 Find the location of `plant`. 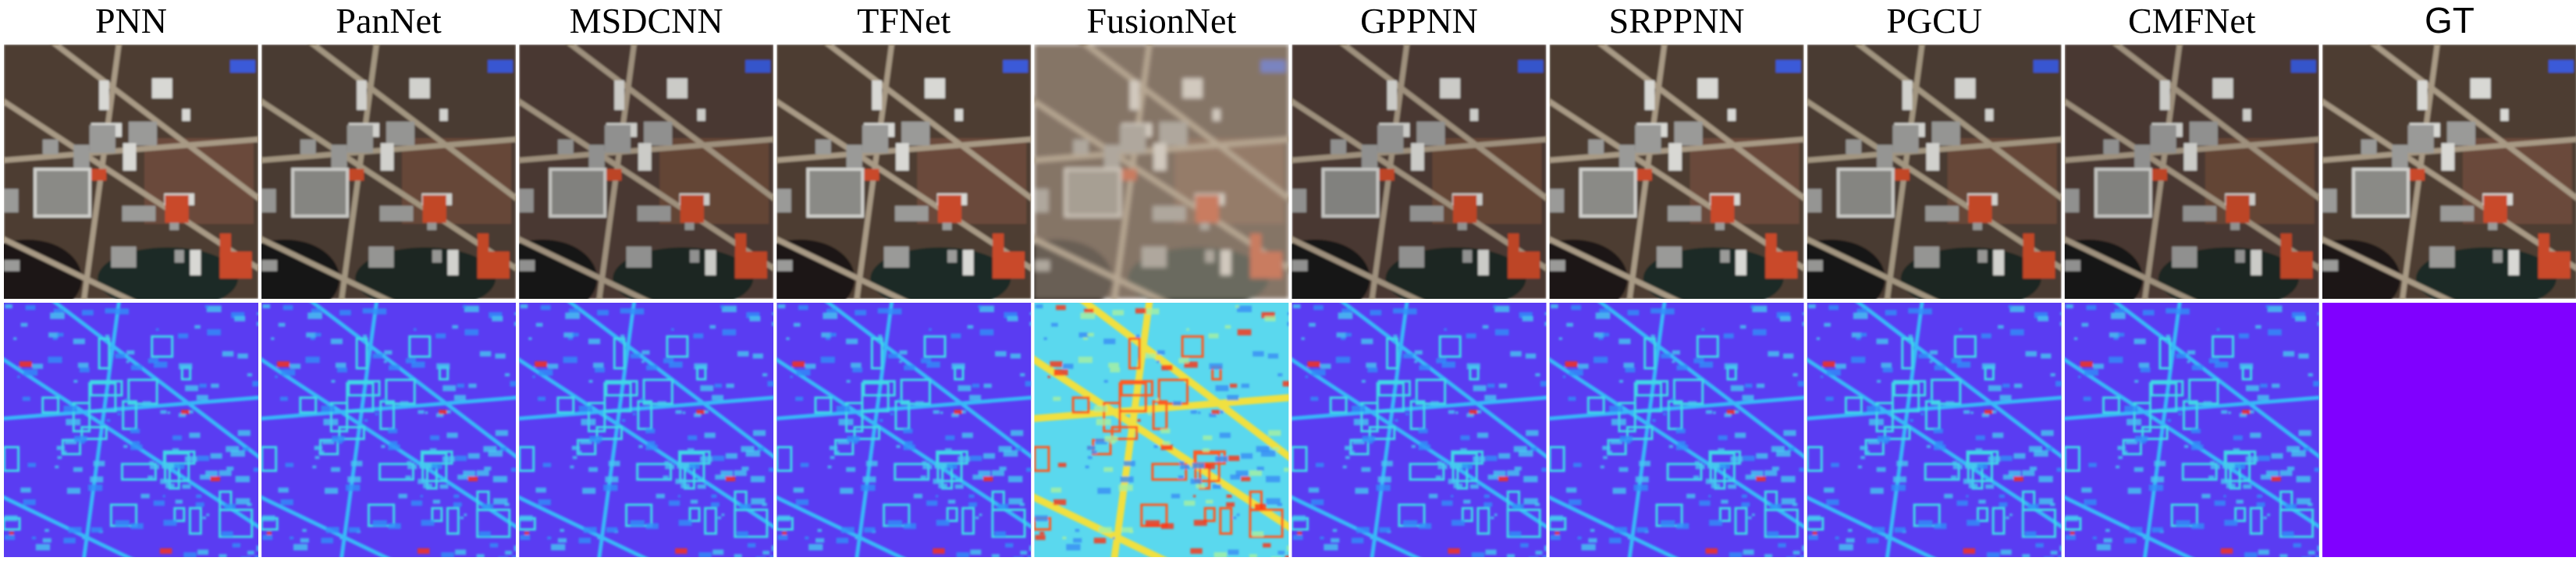

plant is located at coordinates (1866, 193).